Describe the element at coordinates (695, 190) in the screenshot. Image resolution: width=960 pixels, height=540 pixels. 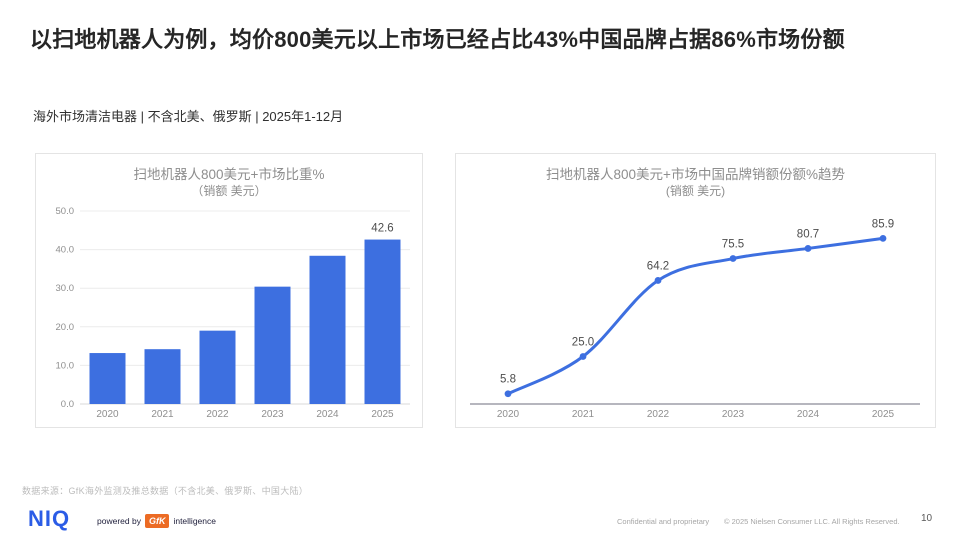
I see `line-chart-subtitle: (销额 美元)` at that location.